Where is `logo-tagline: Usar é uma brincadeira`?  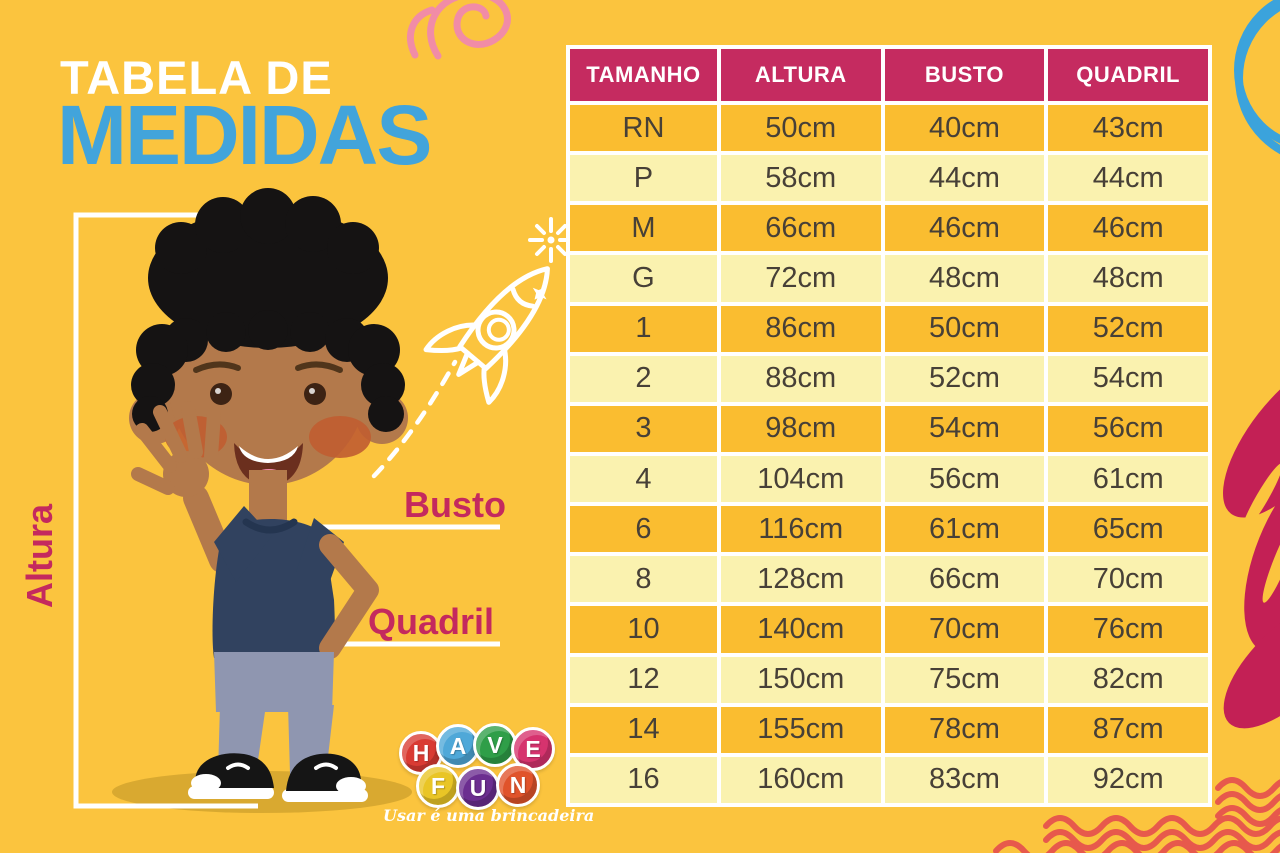
logo-tagline: Usar é uma brincadeira is located at coordinates (489, 815).